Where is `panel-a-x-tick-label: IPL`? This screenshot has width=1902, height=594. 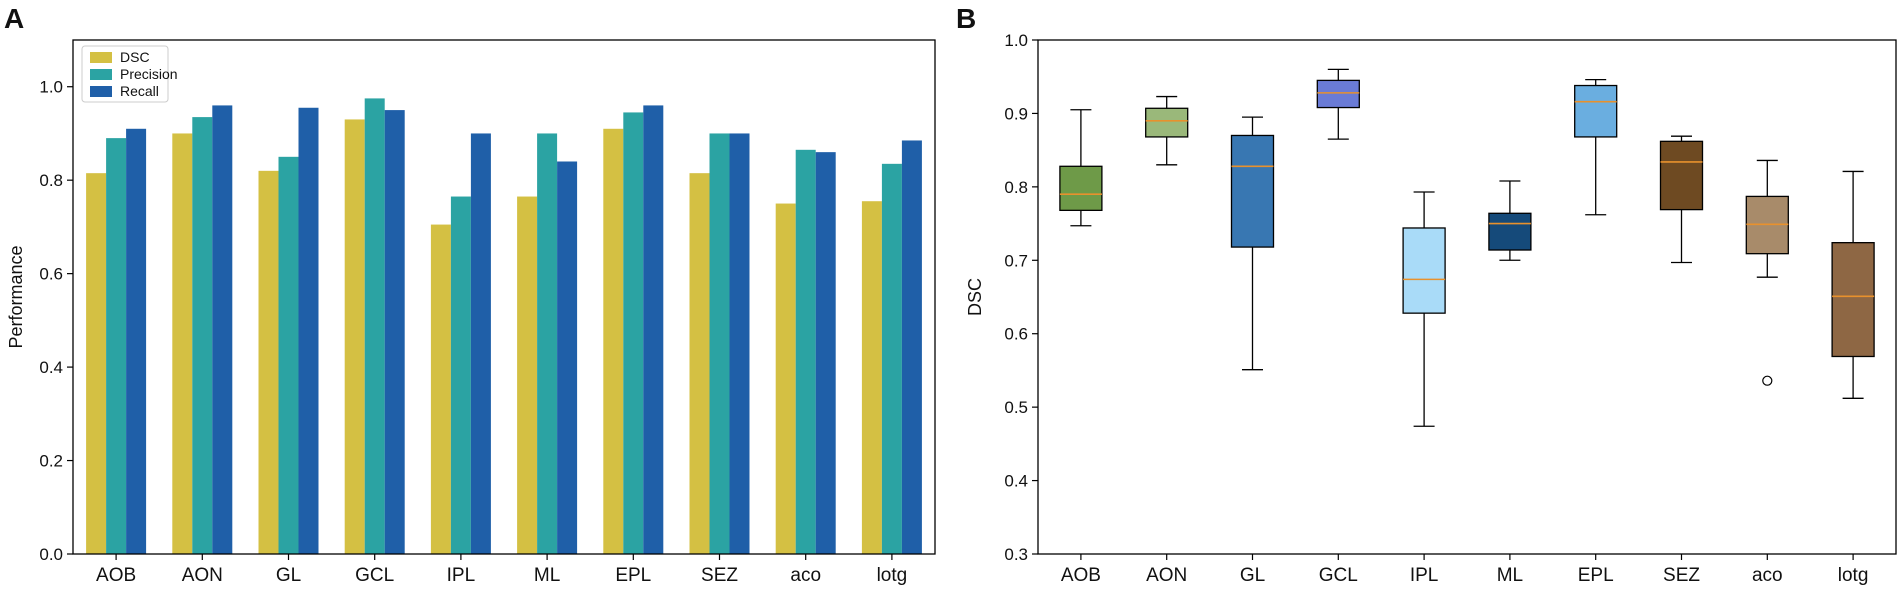
panel-a-x-tick-label: IPL is located at coordinates (461, 575).